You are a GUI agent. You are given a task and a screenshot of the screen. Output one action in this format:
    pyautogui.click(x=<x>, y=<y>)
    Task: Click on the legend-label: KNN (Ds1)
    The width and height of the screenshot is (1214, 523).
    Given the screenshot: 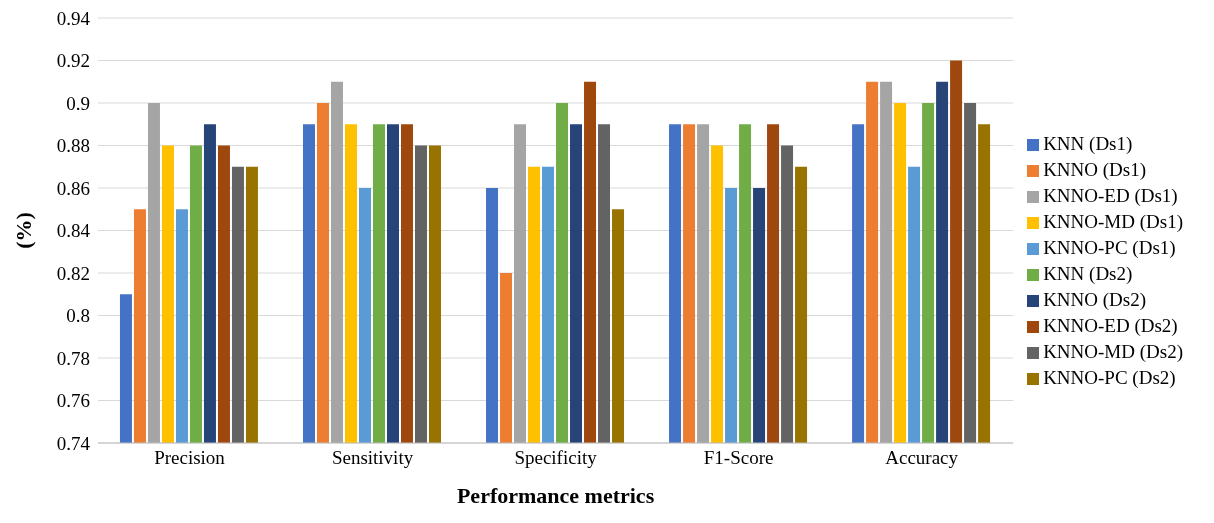 What is the action you would take?
    pyautogui.click(x=1088, y=143)
    